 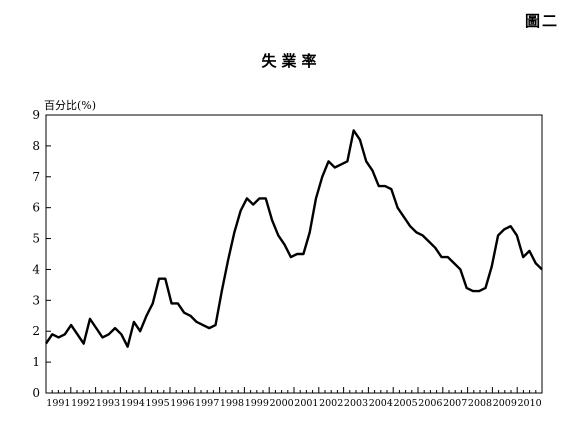 I want to click on x-tick-label: 2010, so click(x=530, y=403).